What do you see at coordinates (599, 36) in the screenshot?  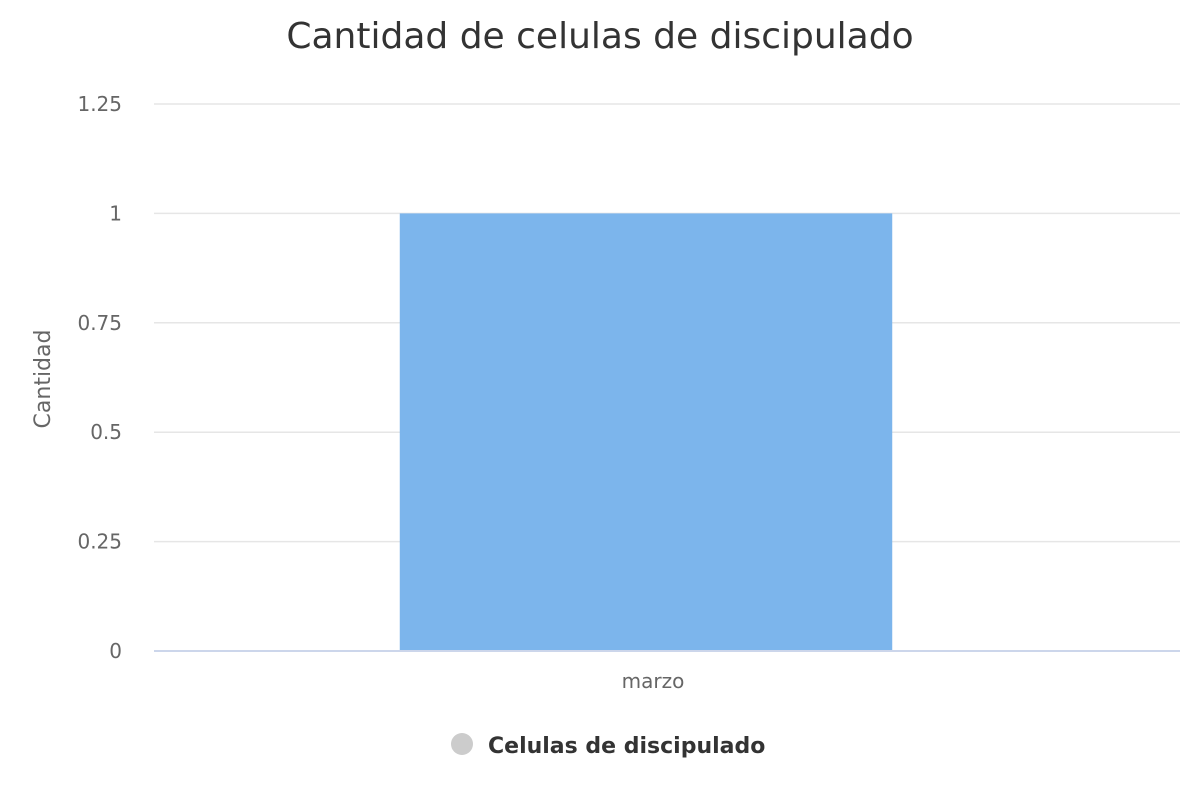 I see `chart-title: Cantidad de celulas de discipulado` at bounding box center [599, 36].